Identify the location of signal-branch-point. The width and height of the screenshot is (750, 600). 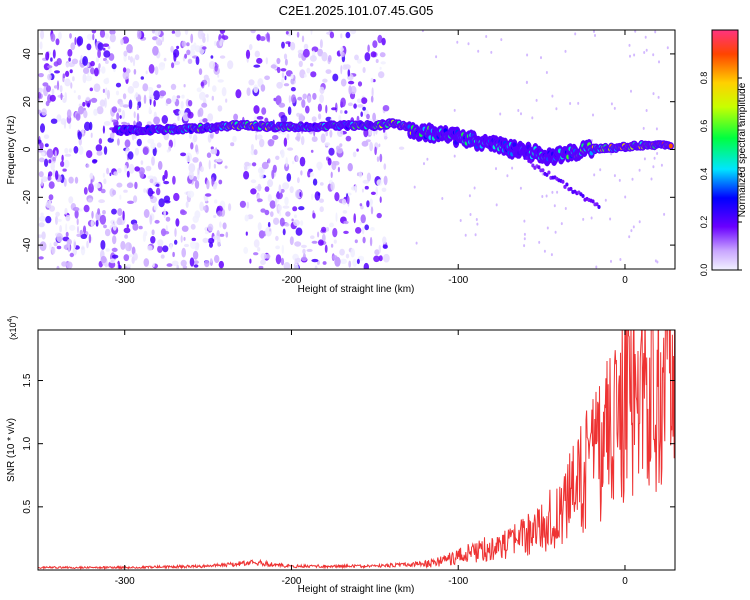
(571, 188).